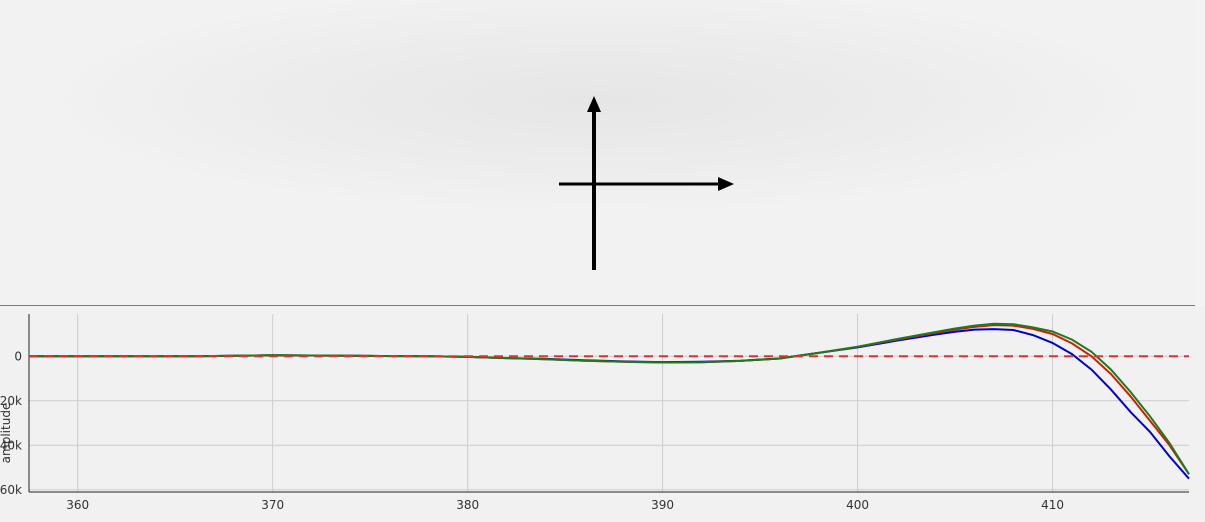  I want to click on x-tick-label: 370, so click(272, 505).